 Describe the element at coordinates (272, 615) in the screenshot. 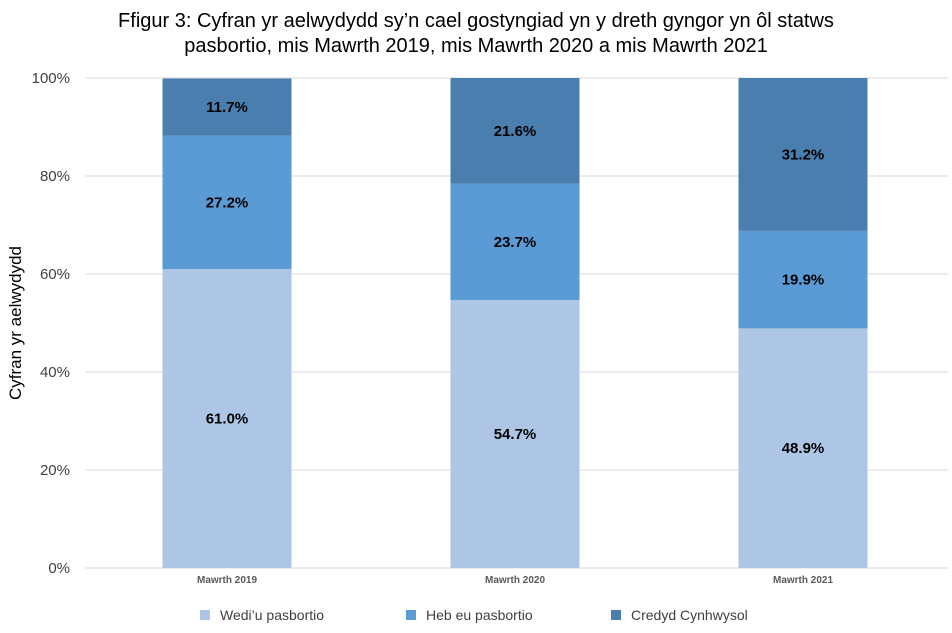

I see `legend-label: Wedi’u pasbortio` at that location.